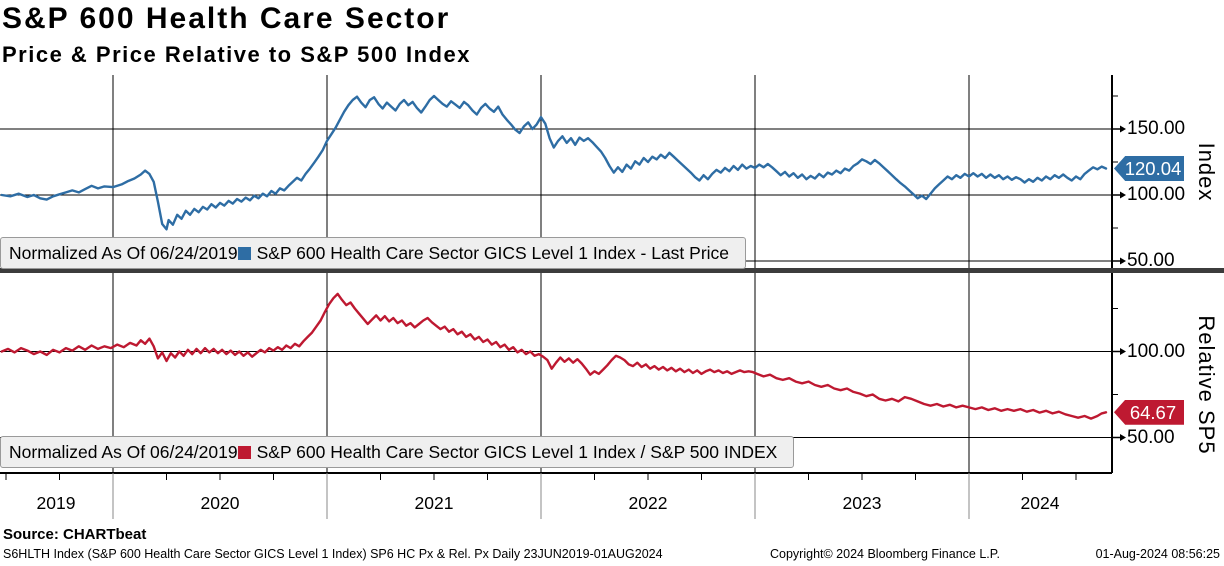  What do you see at coordinates (648, 503) in the screenshot?
I see `year-label-2022: 2022` at bounding box center [648, 503].